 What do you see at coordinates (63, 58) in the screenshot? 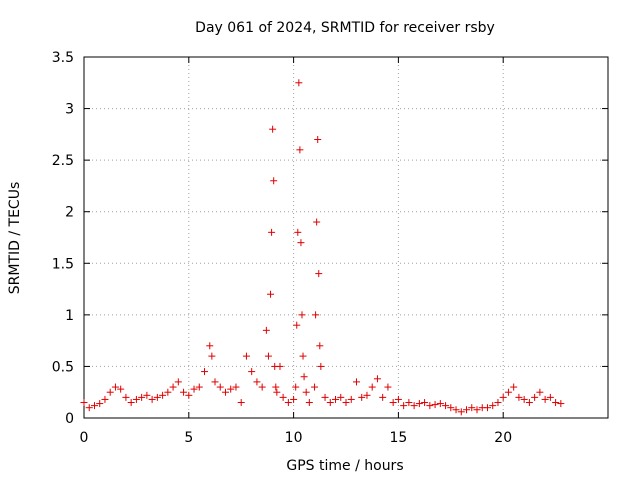
I see `y-tick-label: 3.5` at bounding box center [63, 58].